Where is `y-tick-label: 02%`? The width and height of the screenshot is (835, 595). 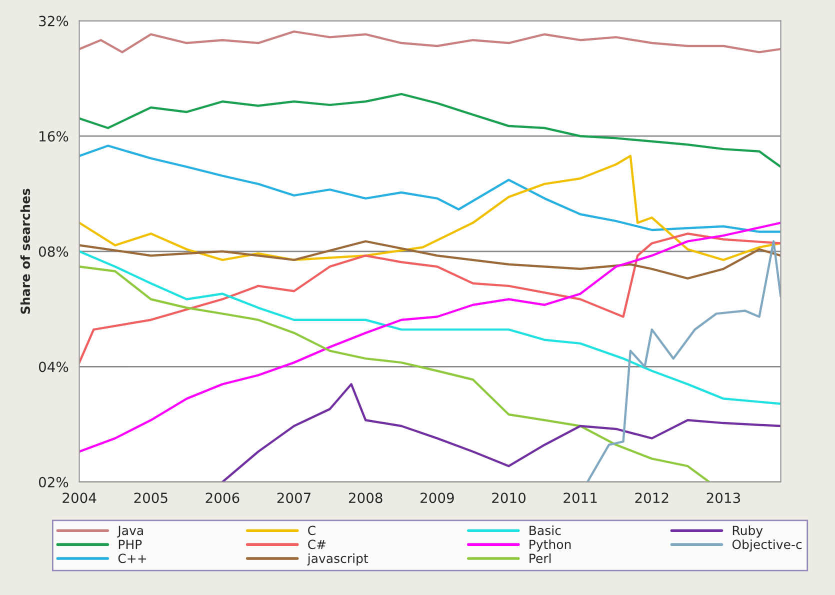 y-tick-label: 02% is located at coordinates (53, 482).